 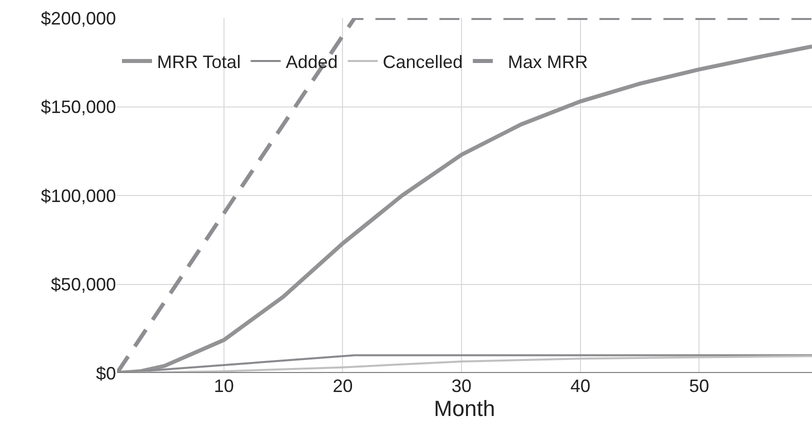 What do you see at coordinates (699, 386) in the screenshot?
I see `x-tick-label: 50` at bounding box center [699, 386].